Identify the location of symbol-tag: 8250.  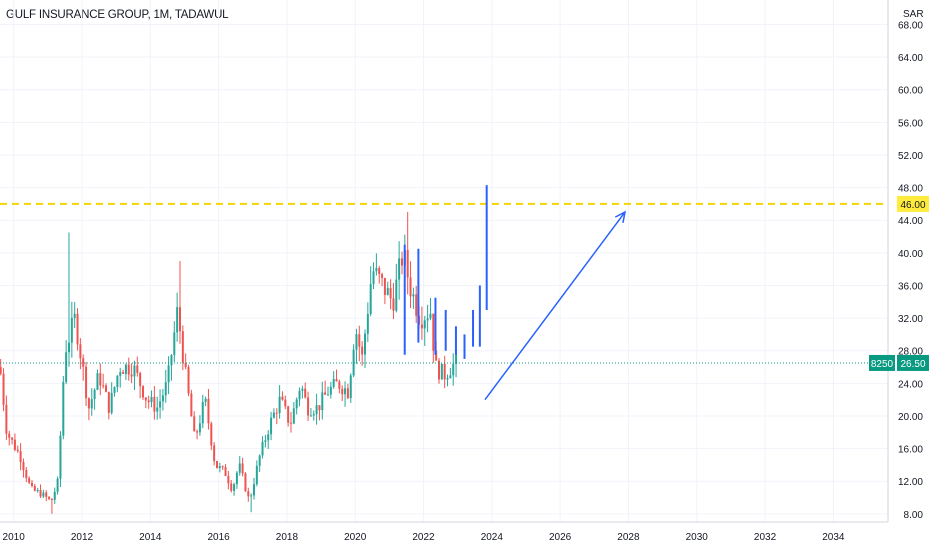
(882, 364).